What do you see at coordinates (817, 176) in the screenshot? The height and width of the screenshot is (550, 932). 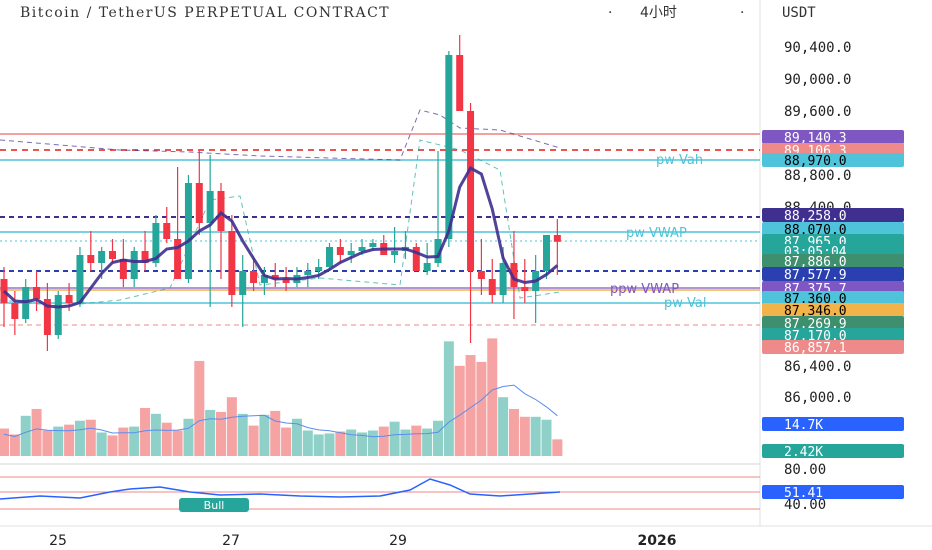 I see `price-tick: 88,800.0` at bounding box center [817, 176].